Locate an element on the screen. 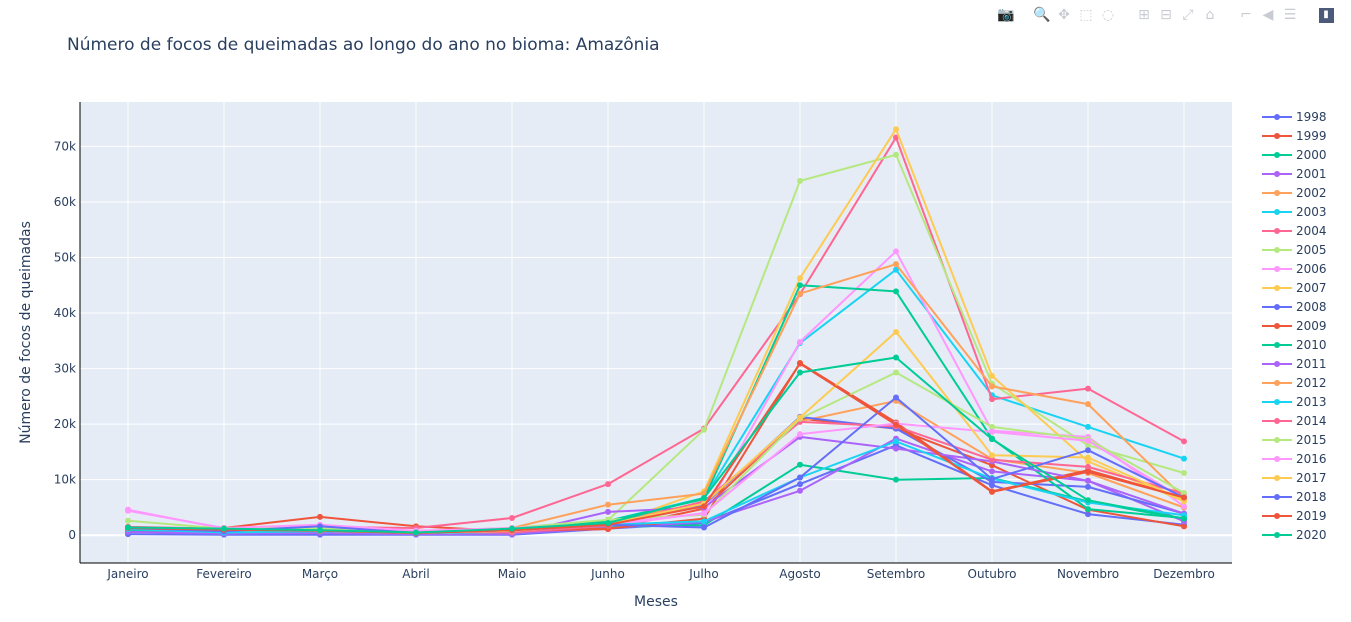 This screenshot has height=622, width=1351. legend-label: 2009 is located at coordinates (1311, 326).